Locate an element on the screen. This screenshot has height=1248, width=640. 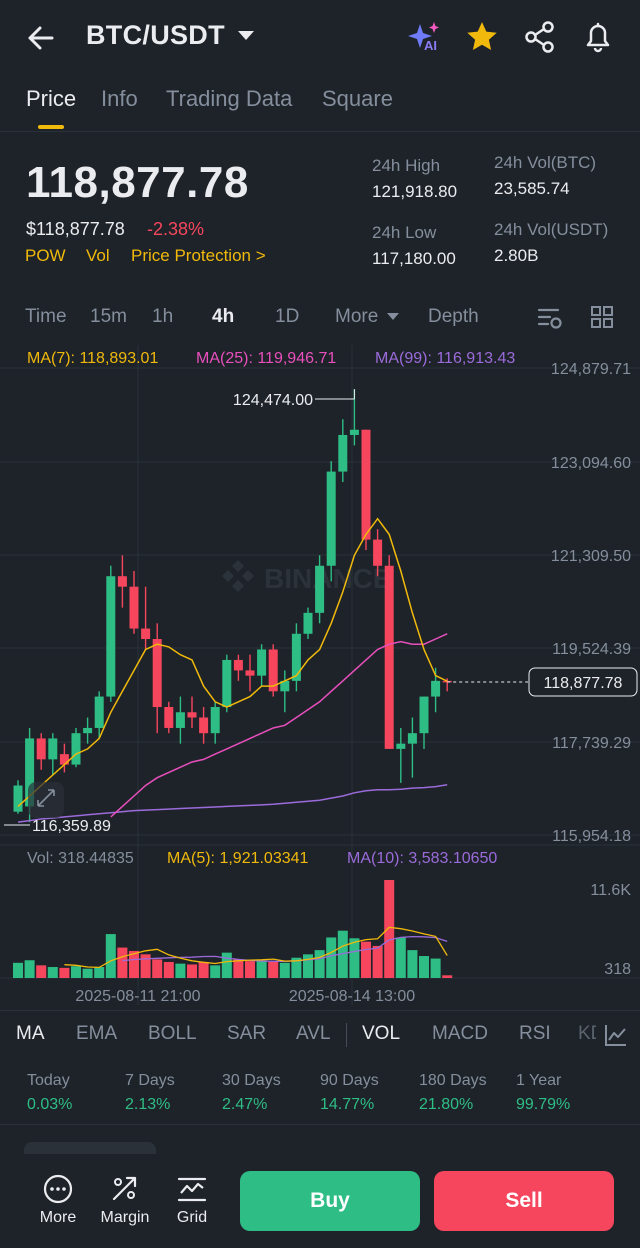
more-label: More is located at coordinates (58, 1217).